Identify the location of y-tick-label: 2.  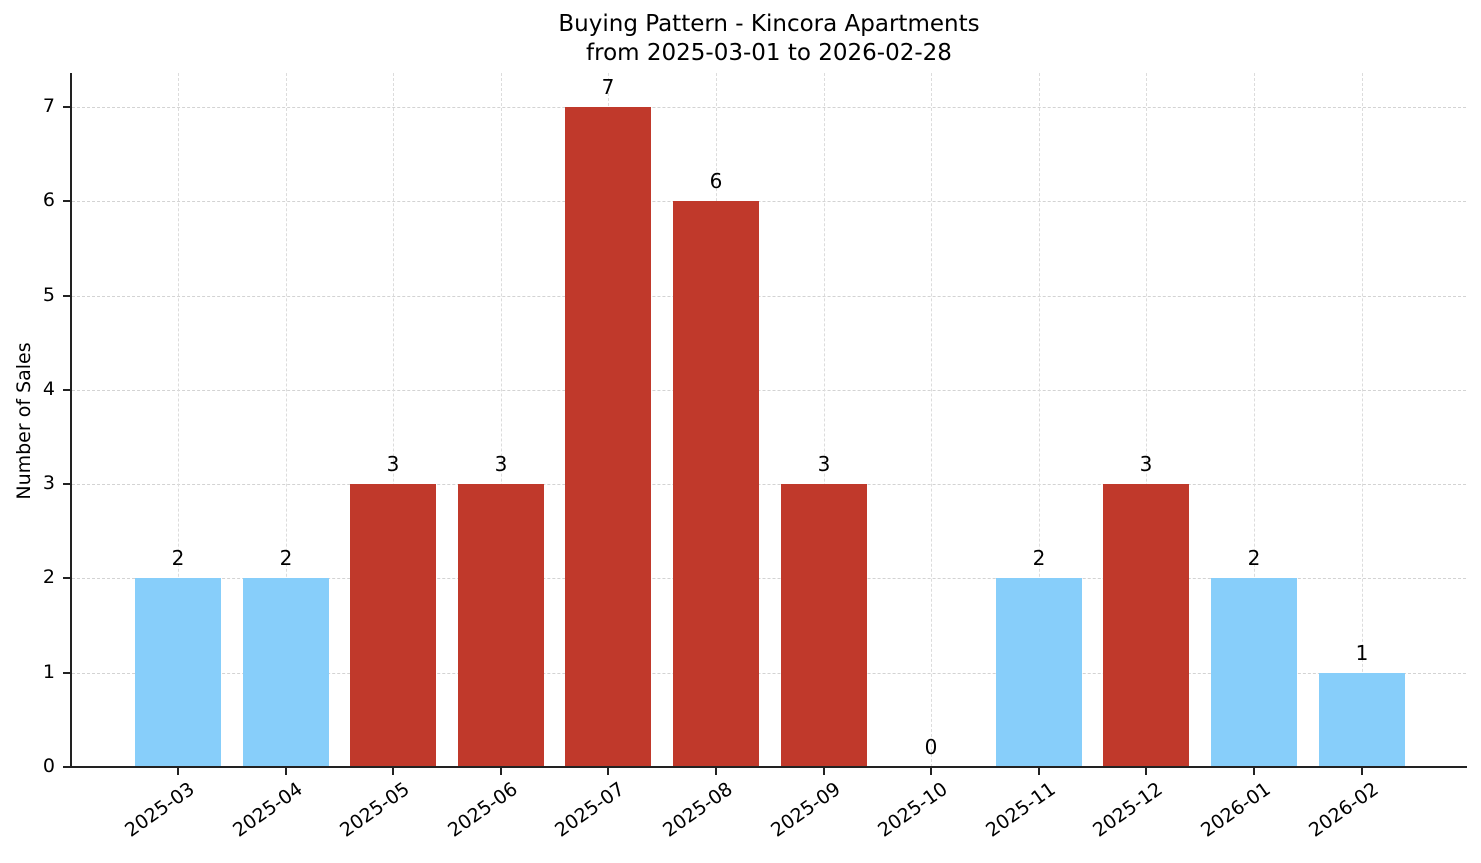
(48, 577).